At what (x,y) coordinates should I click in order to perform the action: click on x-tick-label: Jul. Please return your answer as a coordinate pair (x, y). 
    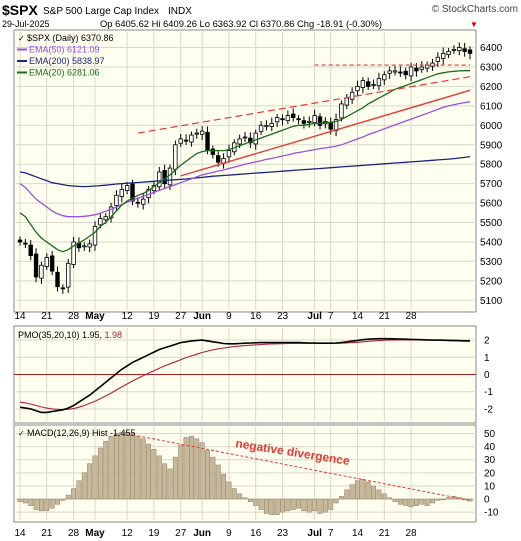
    Looking at the image, I should click on (314, 533).